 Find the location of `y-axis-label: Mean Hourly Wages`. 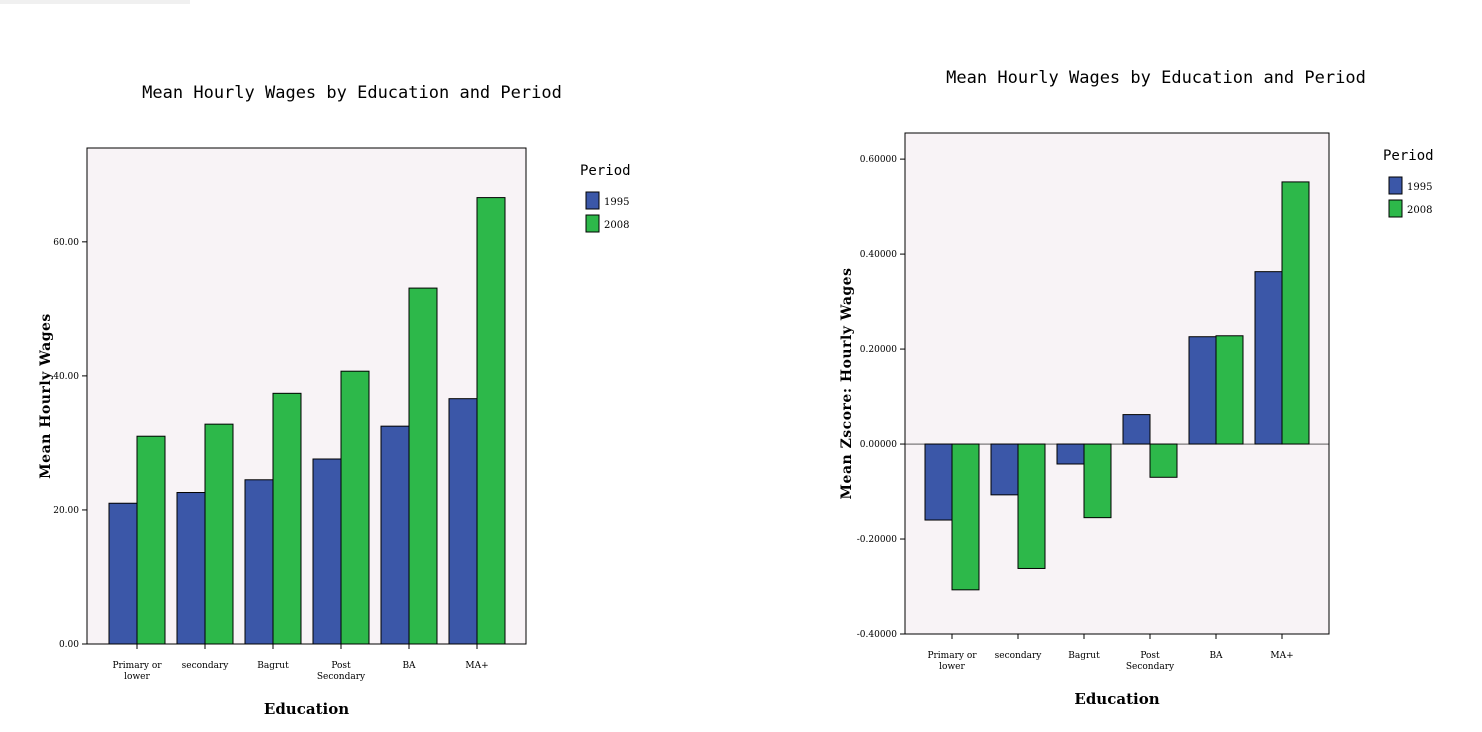

y-axis-label: Mean Hourly Wages is located at coordinates (46, 396).